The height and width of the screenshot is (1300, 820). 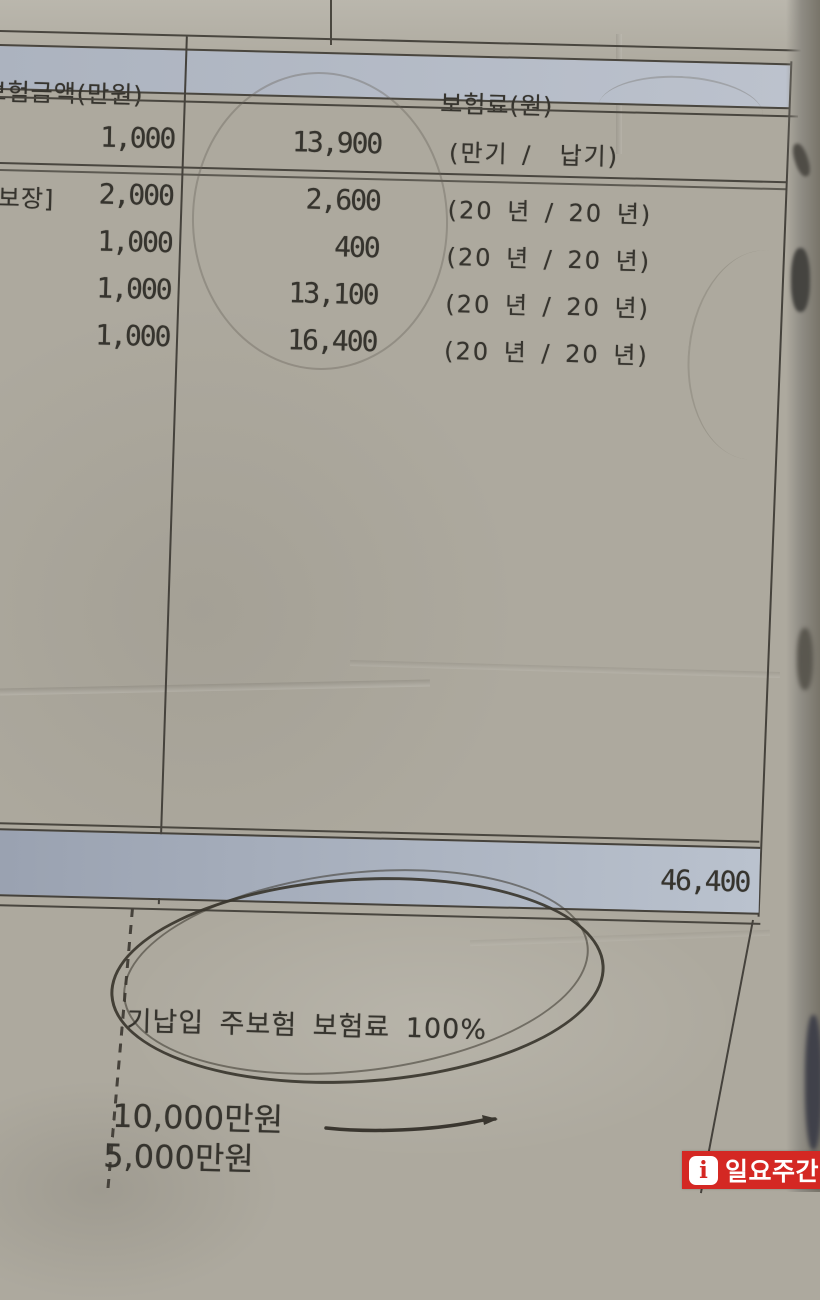 I want to click on pen-arrow-stroke, so click(x=411, y=1124).